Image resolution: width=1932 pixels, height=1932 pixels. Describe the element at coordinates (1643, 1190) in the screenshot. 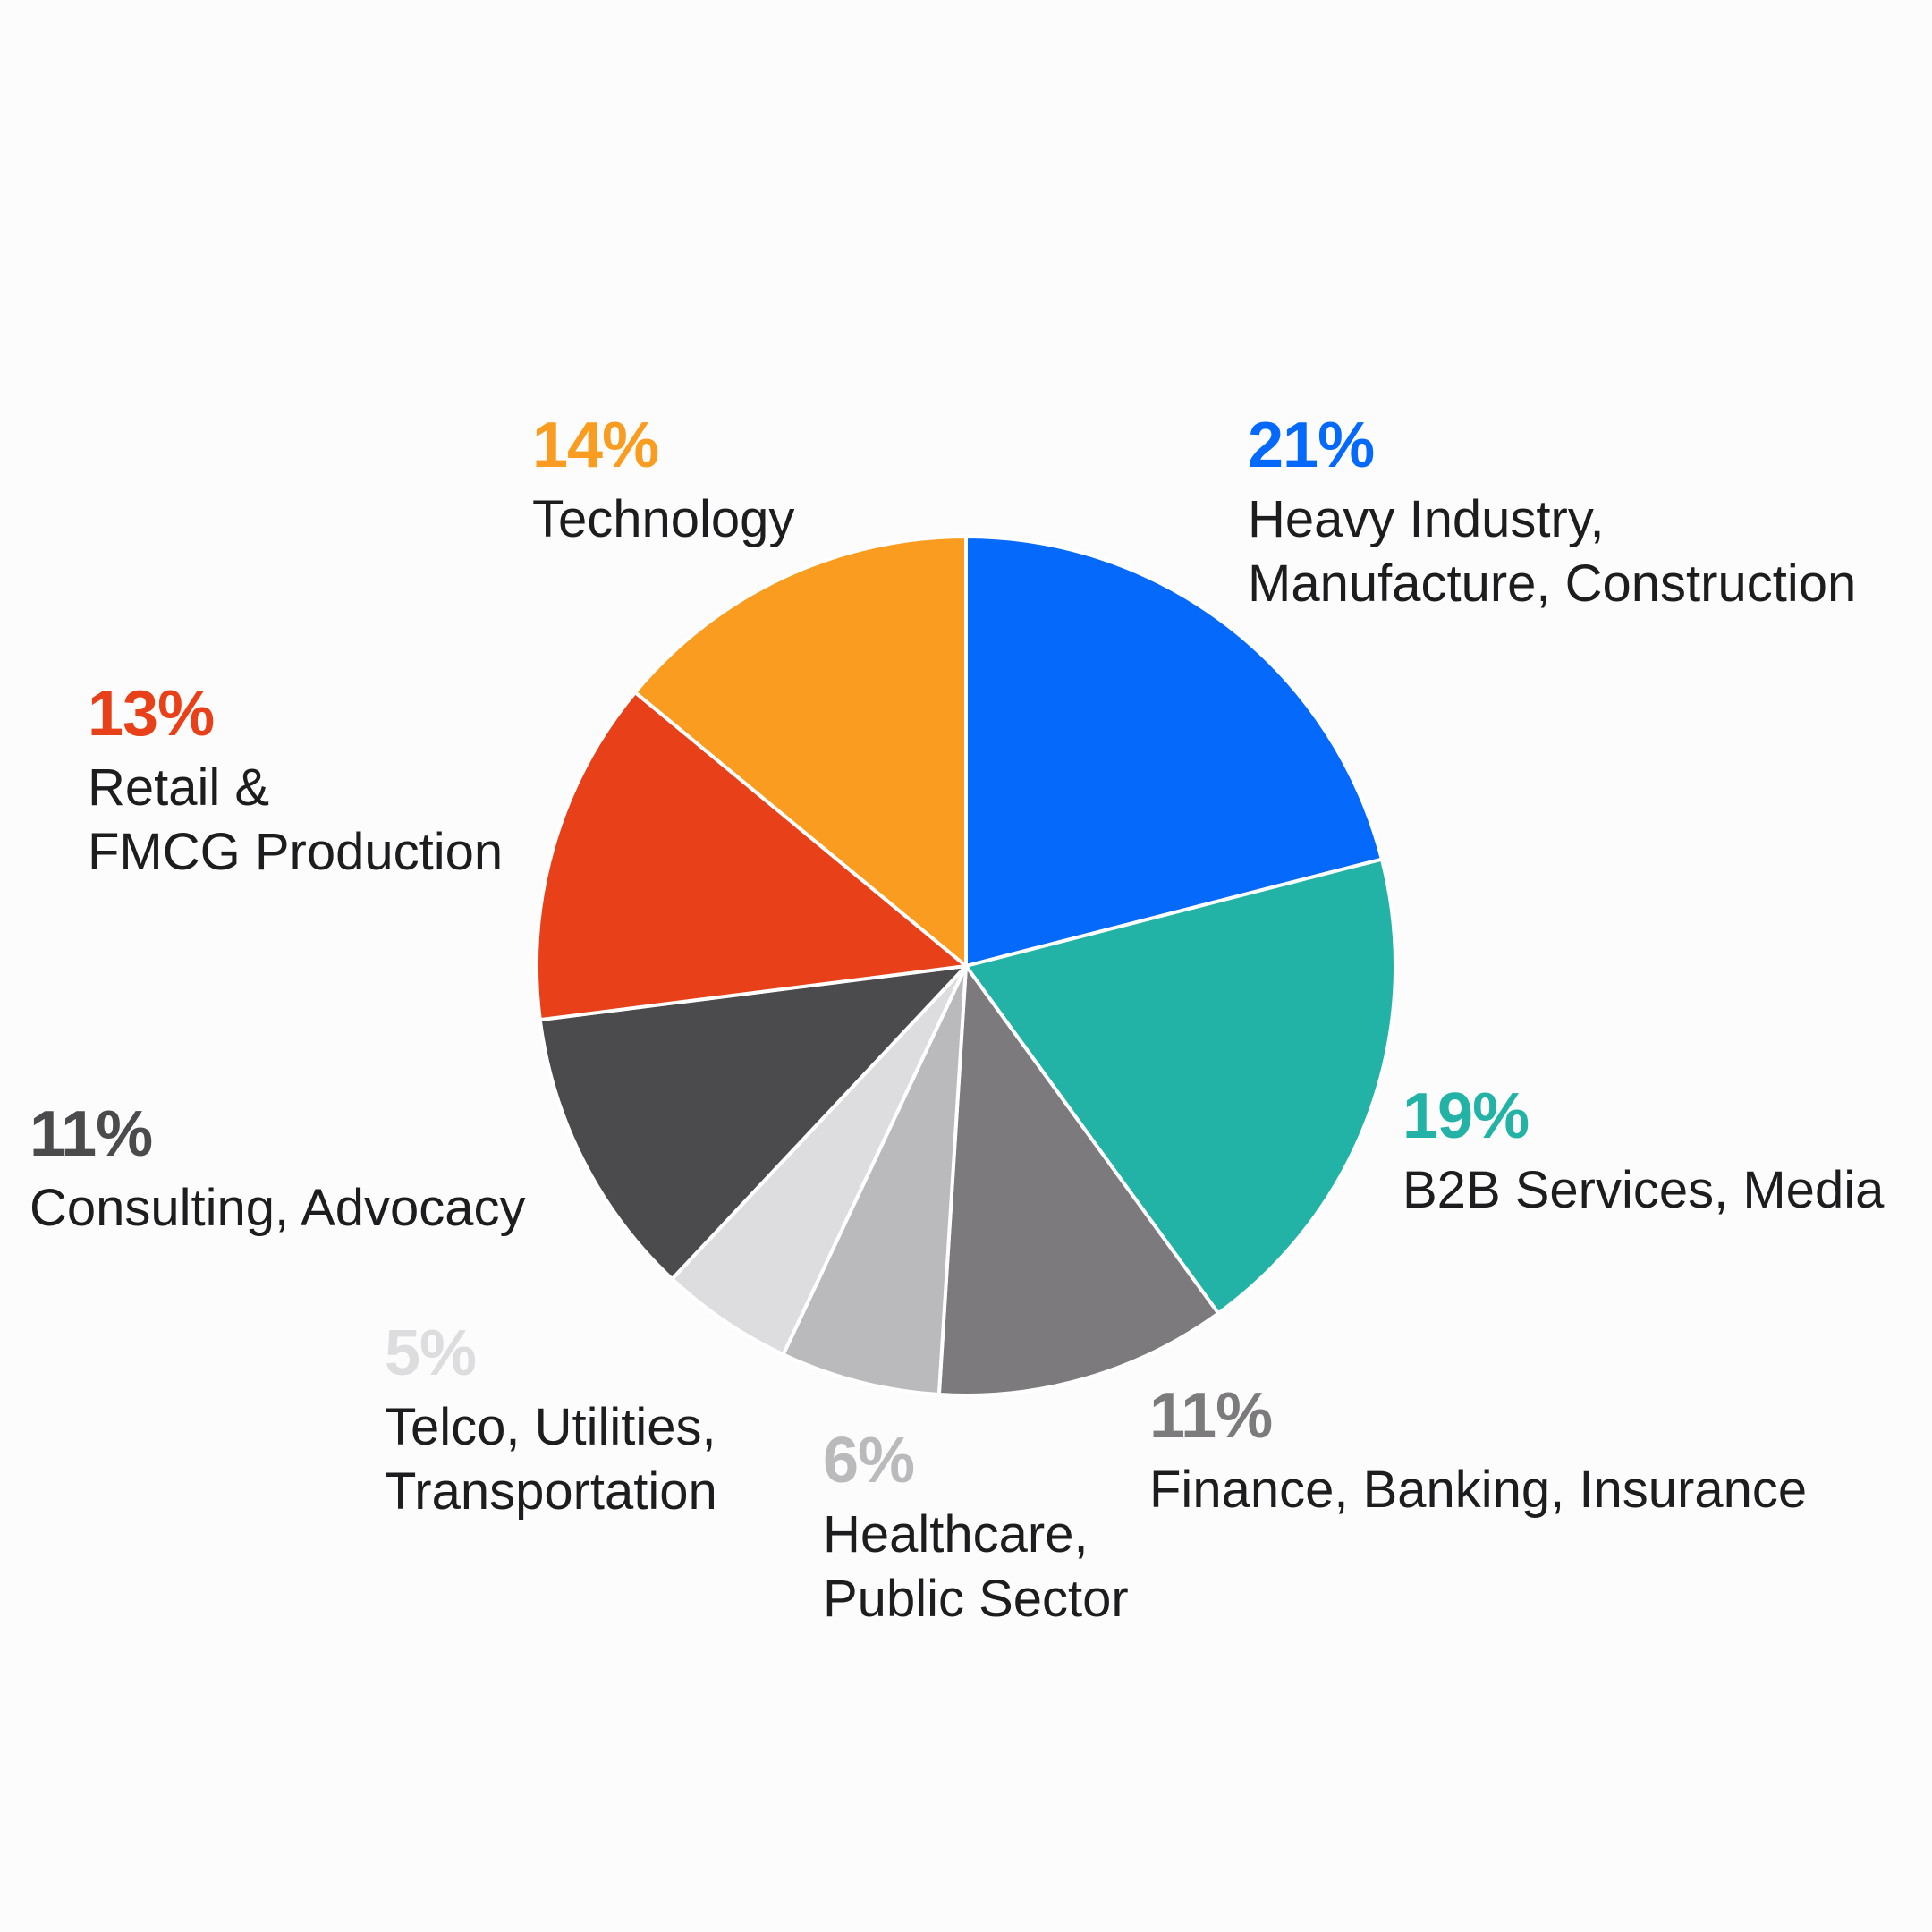

I see `label-b2b-services-name: B2B Services, Media` at that location.